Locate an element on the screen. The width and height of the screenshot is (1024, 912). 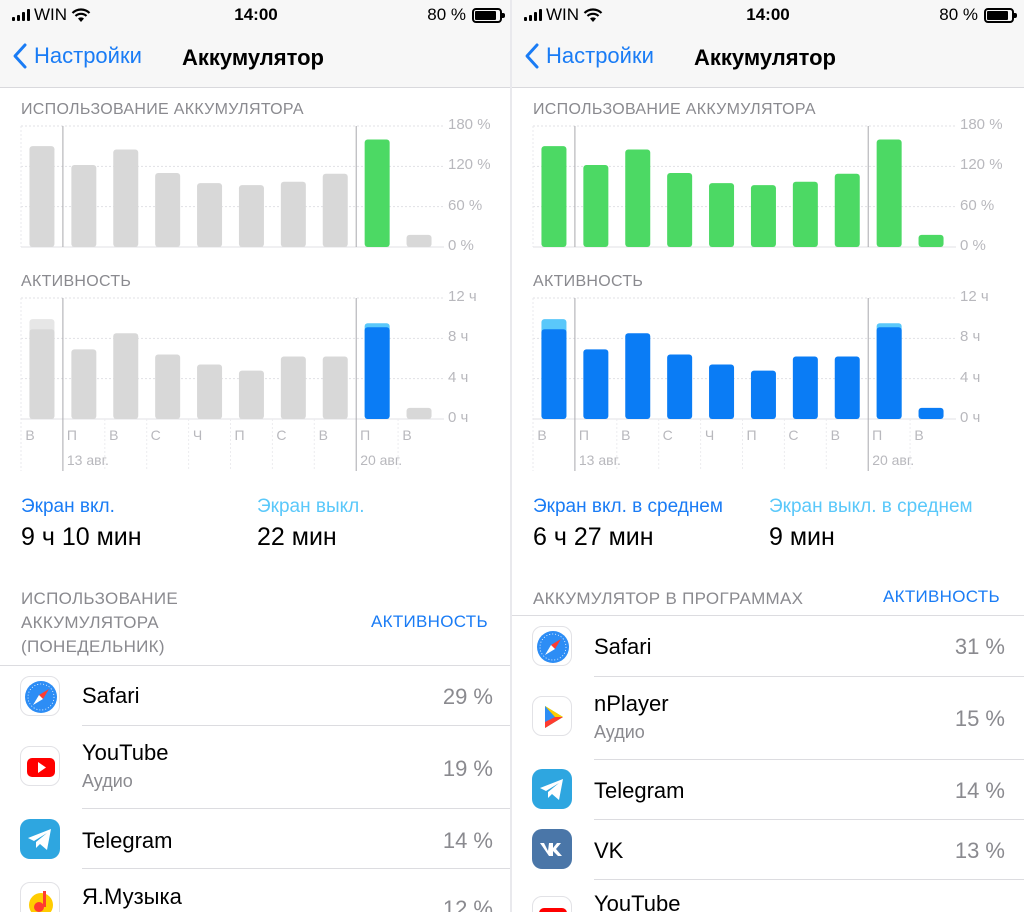
status-time: 14:00 is located at coordinates (768, 14).